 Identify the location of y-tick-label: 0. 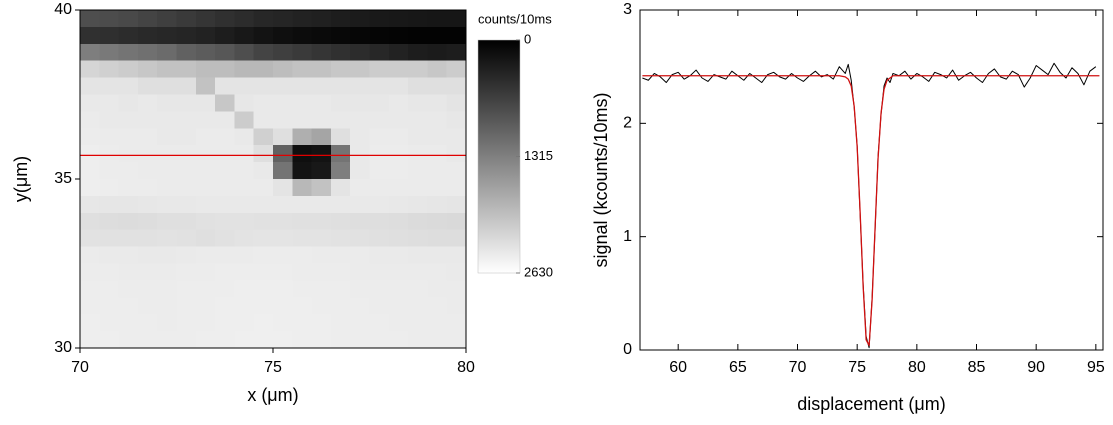
(627, 349).